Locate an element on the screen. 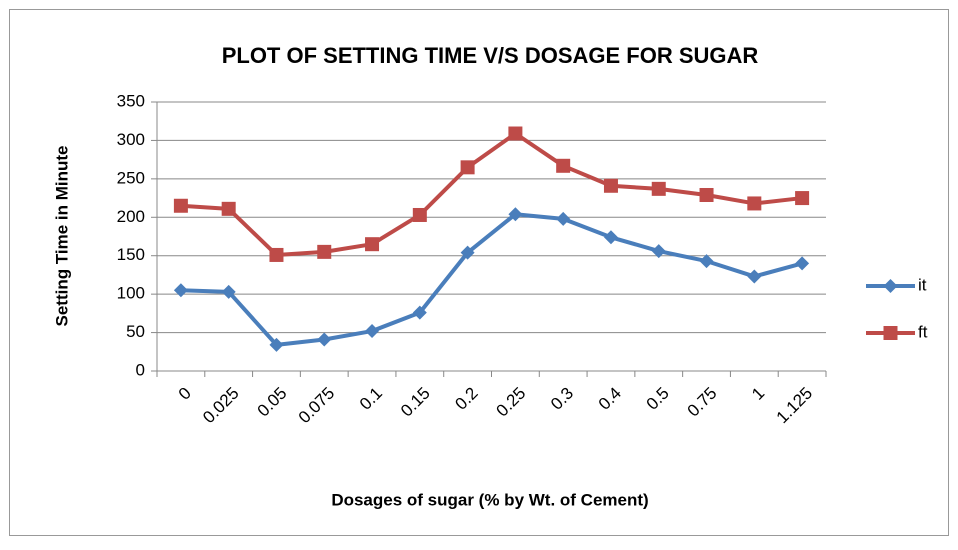  y-tick-label: 150 is located at coordinates (131, 254).